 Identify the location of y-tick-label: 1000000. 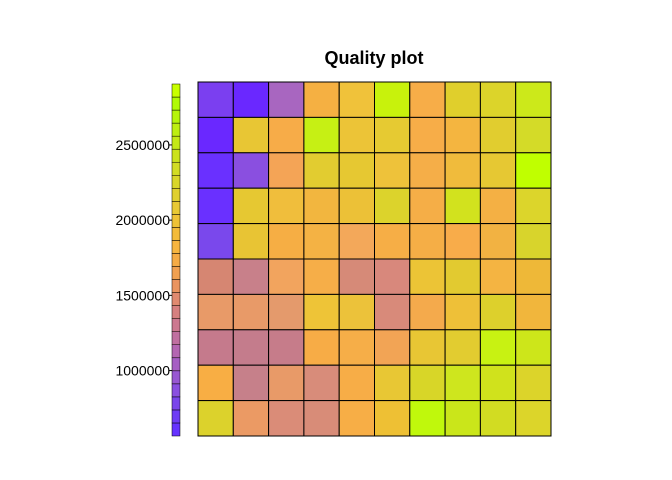
(142, 371).